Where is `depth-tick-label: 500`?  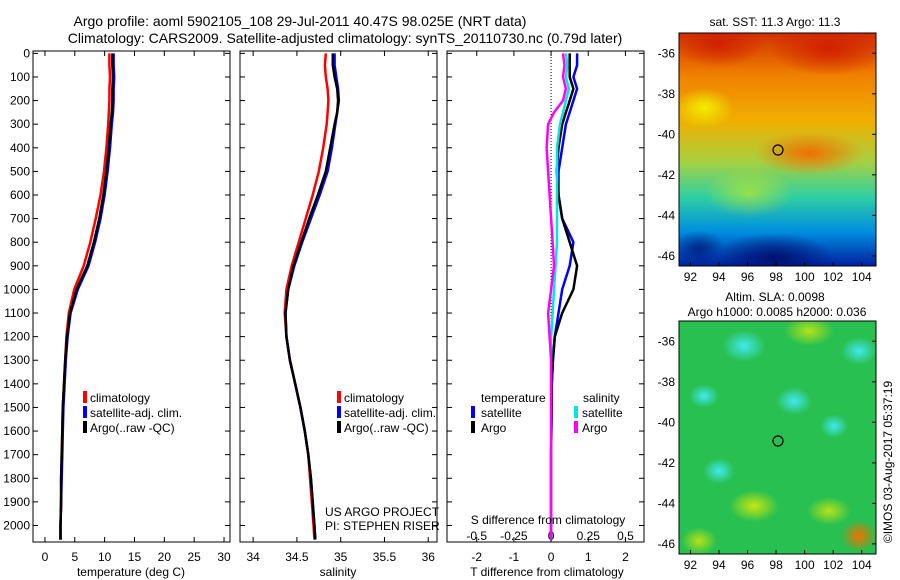 depth-tick-label: 500 is located at coordinates (20, 171).